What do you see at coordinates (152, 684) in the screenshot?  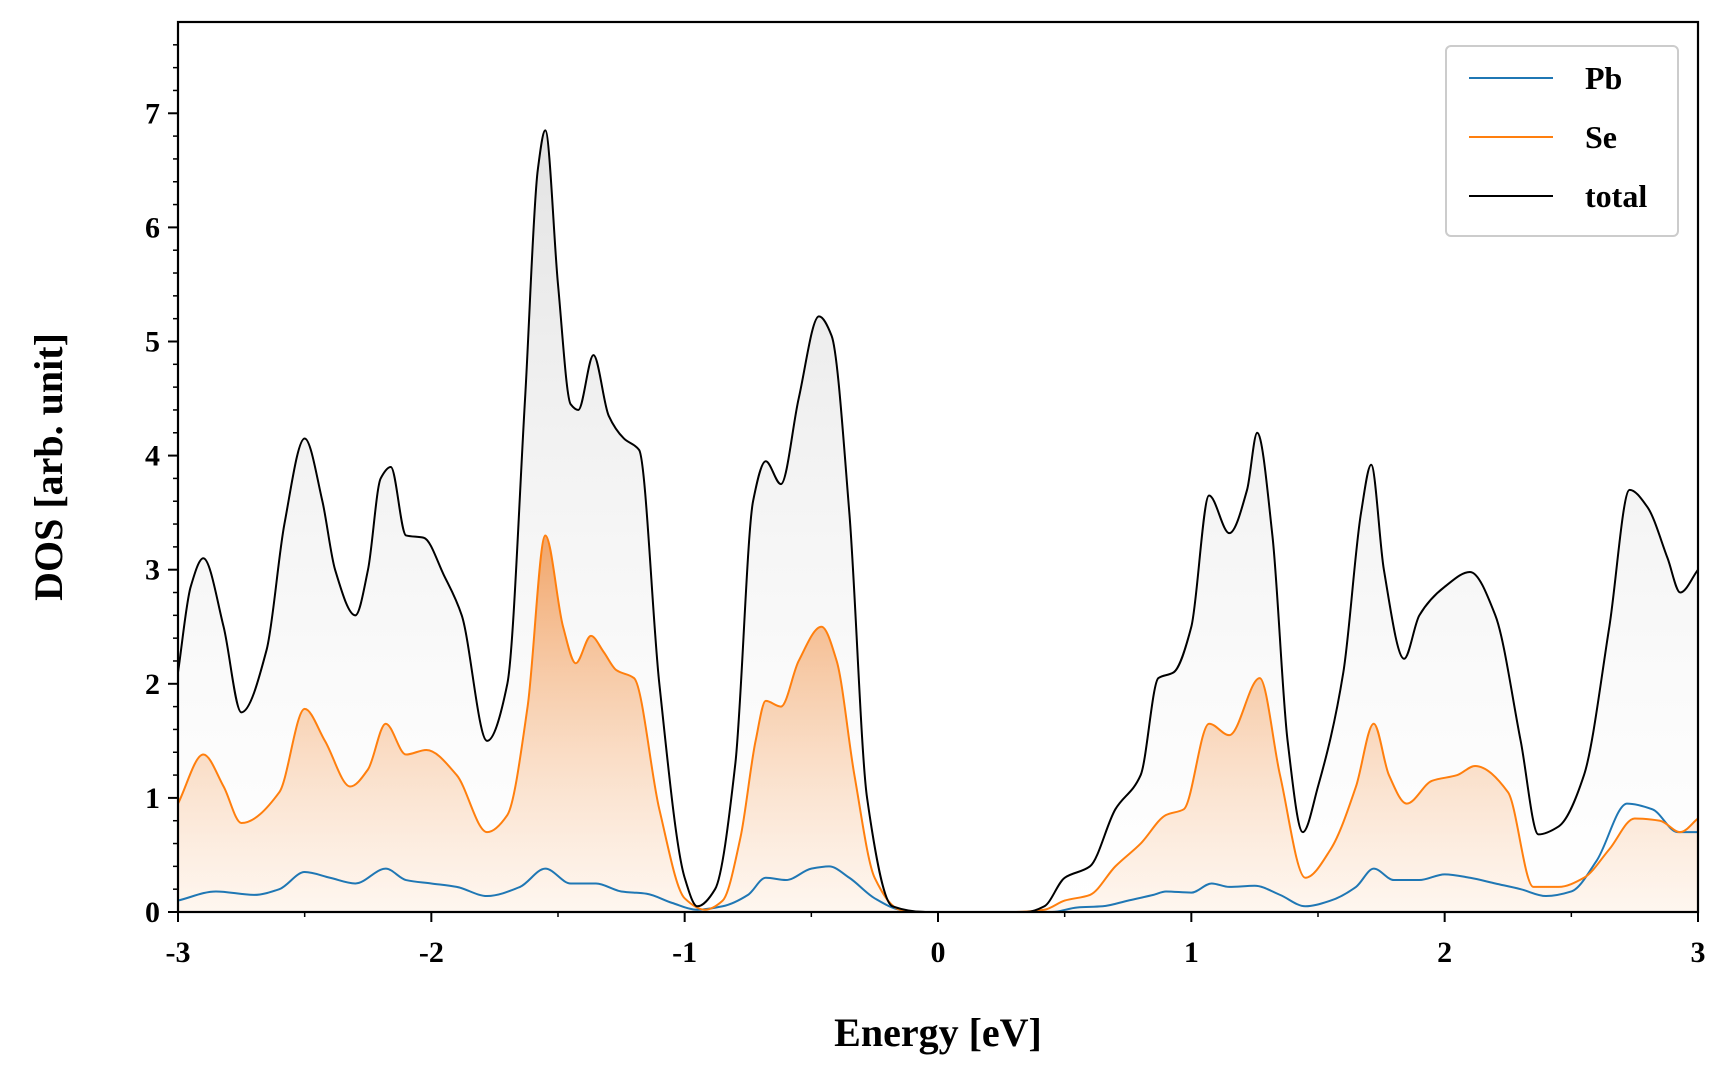 I see `y-tick-label: 2` at bounding box center [152, 684].